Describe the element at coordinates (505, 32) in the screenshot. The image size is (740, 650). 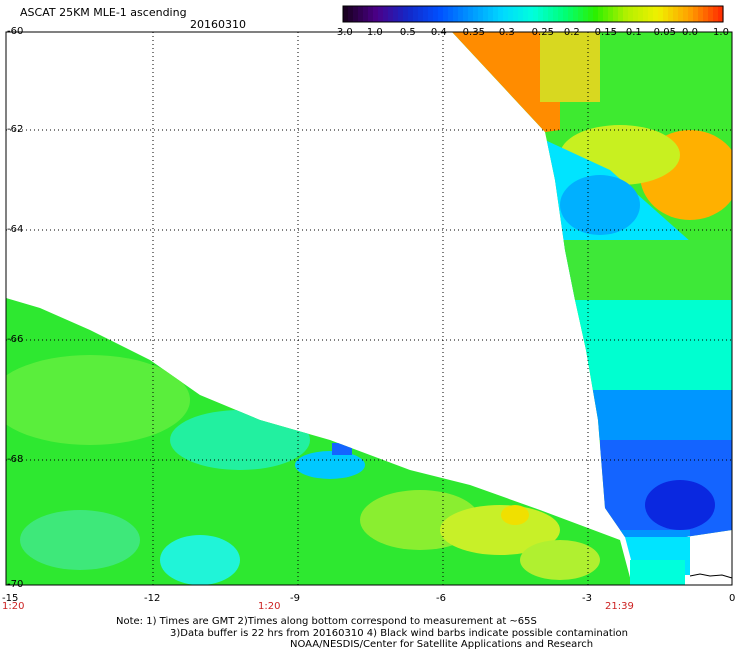
I see `colorbar-label: -0.3` at that location.